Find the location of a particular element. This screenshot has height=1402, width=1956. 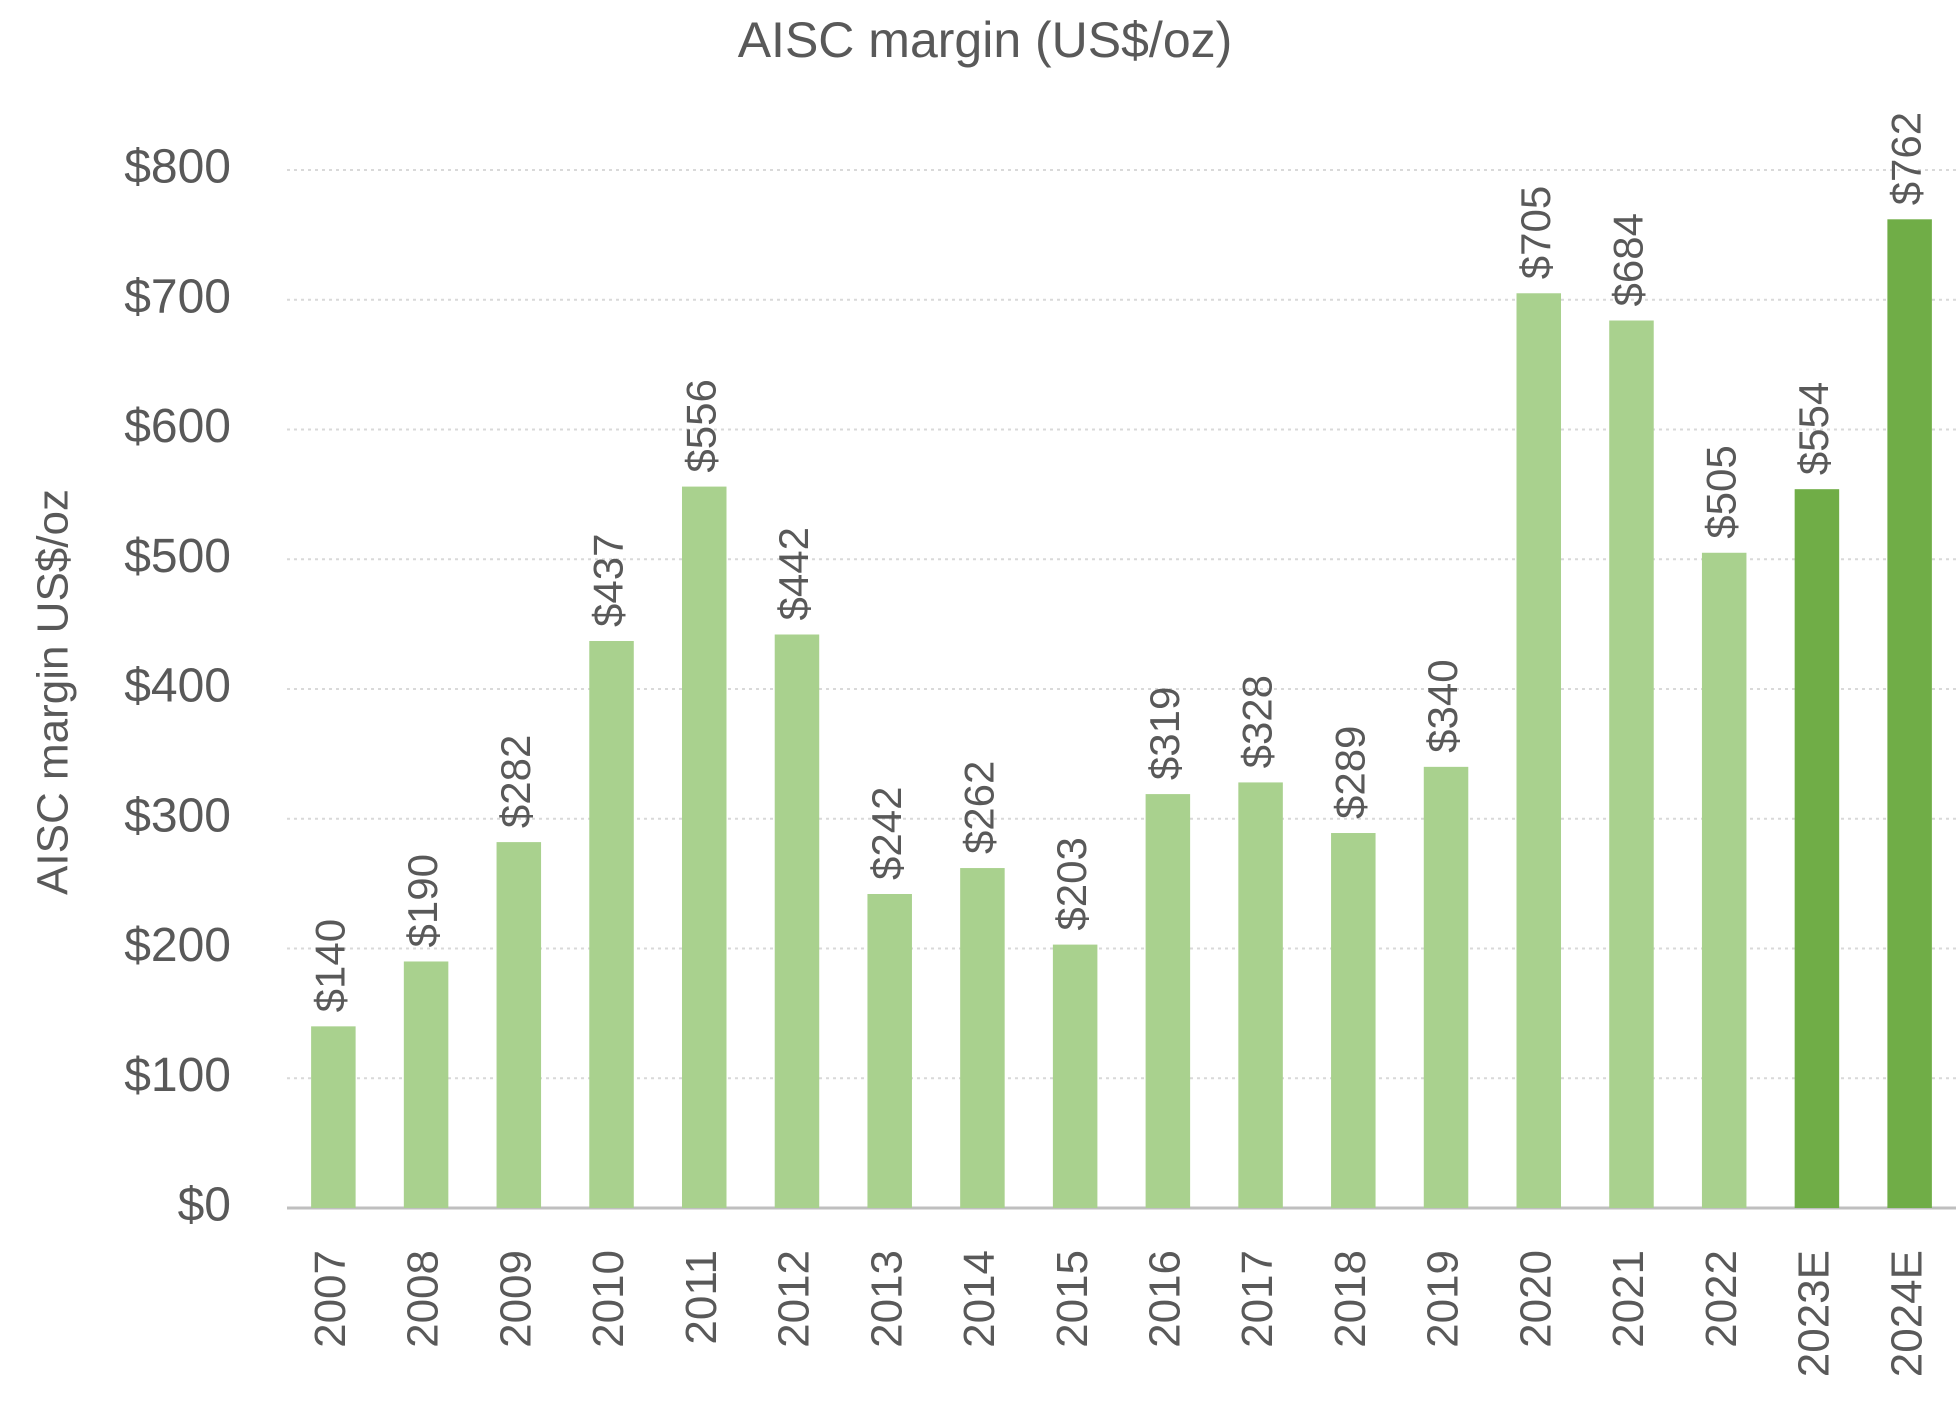

y-tick-label: $800 is located at coordinates (177, 167).